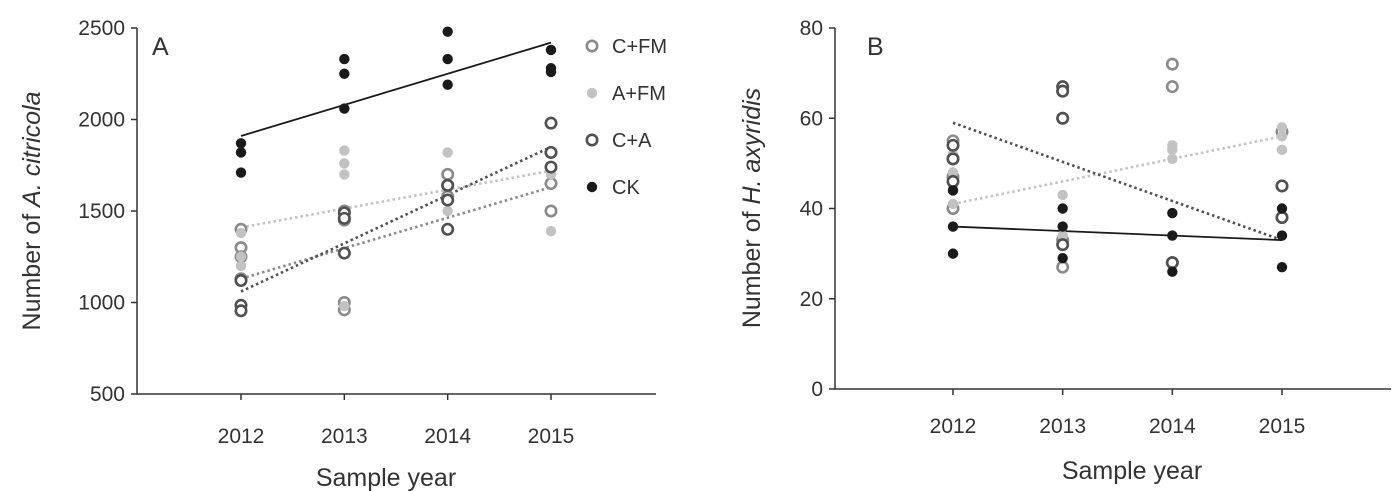  What do you see at coordinates (811, 28) in the screenshot?
I see `y-tick-label: 80` at bounding box center [811, 28].